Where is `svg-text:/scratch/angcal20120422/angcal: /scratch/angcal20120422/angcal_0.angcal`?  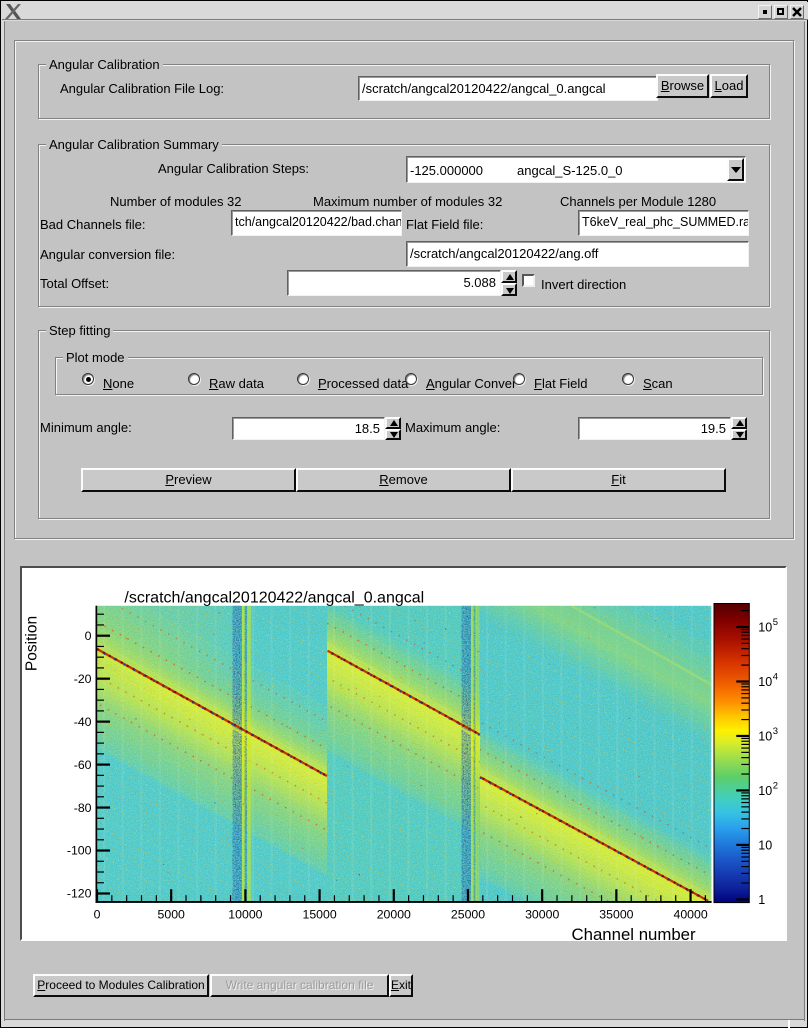
svg-text:/scratch/angcal20120422/angcal: /scratch/angcal20120422/angcal_0.angcal is located at coordinates (274, 597).